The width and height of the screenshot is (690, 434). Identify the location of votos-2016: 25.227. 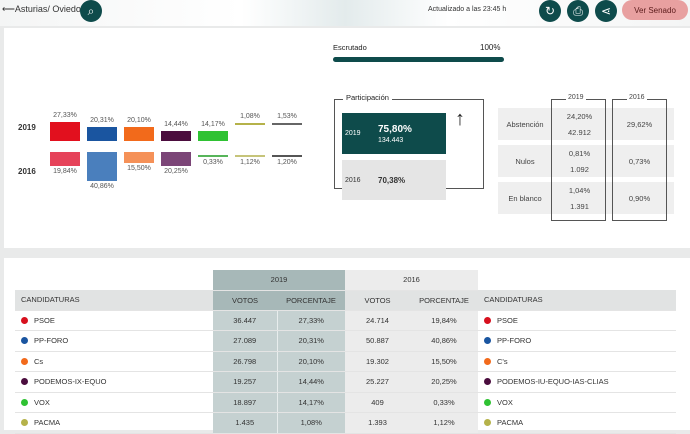
(377, 382).